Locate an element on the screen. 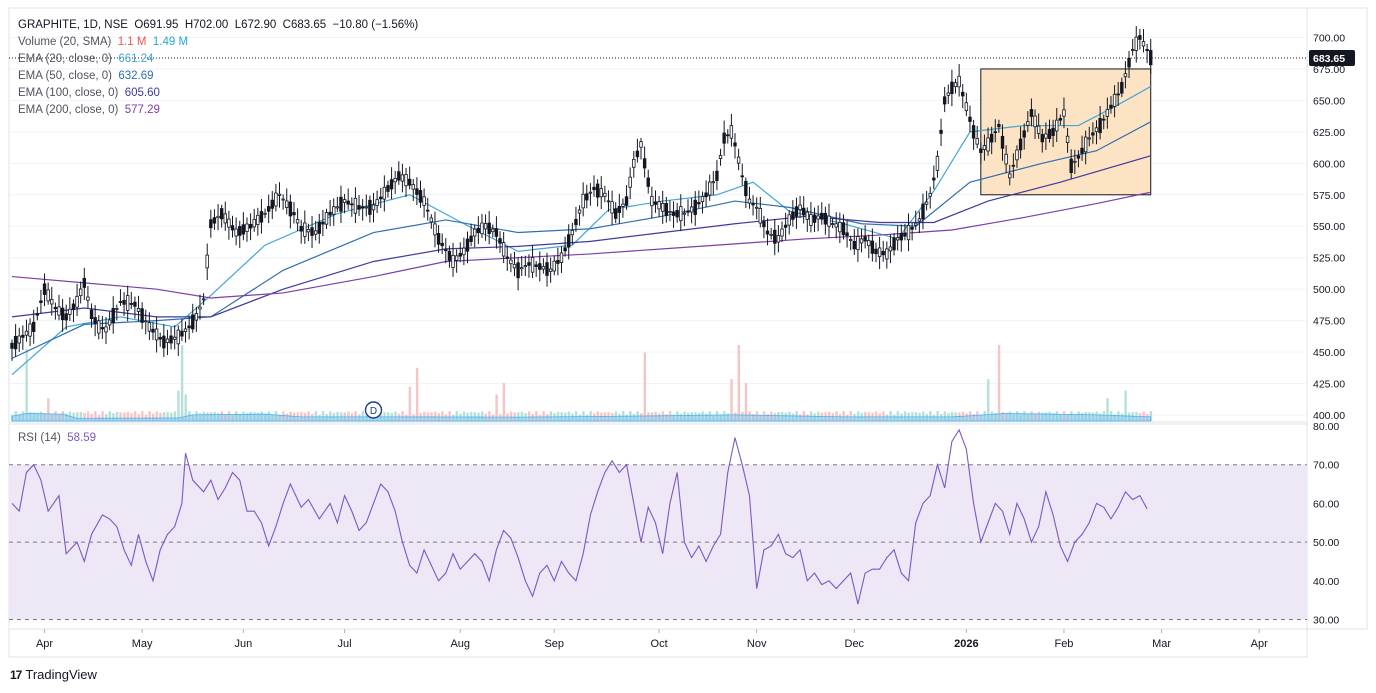 Image resolution: width=1376 pixels, height=693 pixels. ema50-legend: EMA (50, close, 0) 632.69 is located at coordinates (218, 76).